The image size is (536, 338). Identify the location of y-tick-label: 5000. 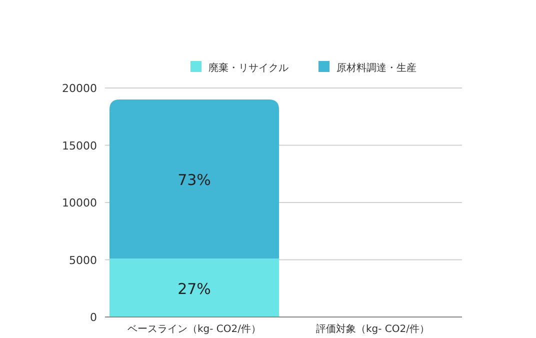
(83, 260).